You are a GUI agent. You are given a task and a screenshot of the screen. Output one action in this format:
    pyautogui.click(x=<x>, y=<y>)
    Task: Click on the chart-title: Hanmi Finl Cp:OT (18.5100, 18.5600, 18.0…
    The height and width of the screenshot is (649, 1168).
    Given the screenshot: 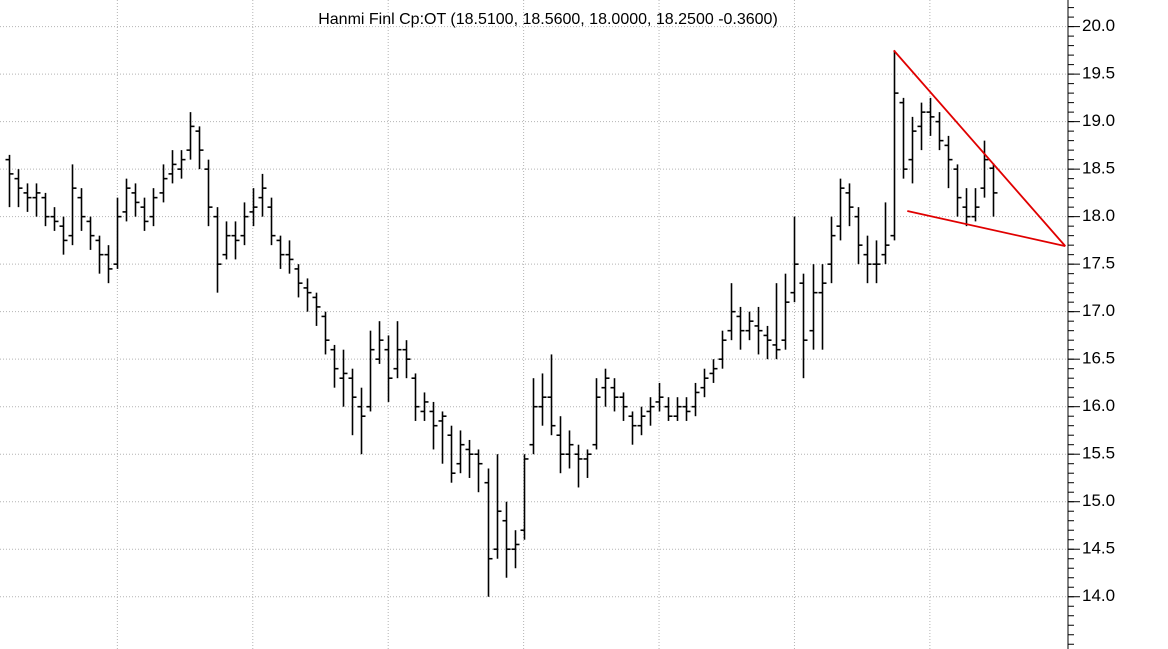 What is the action you would take?
    pyautogui.click(x=548, y=19)
    